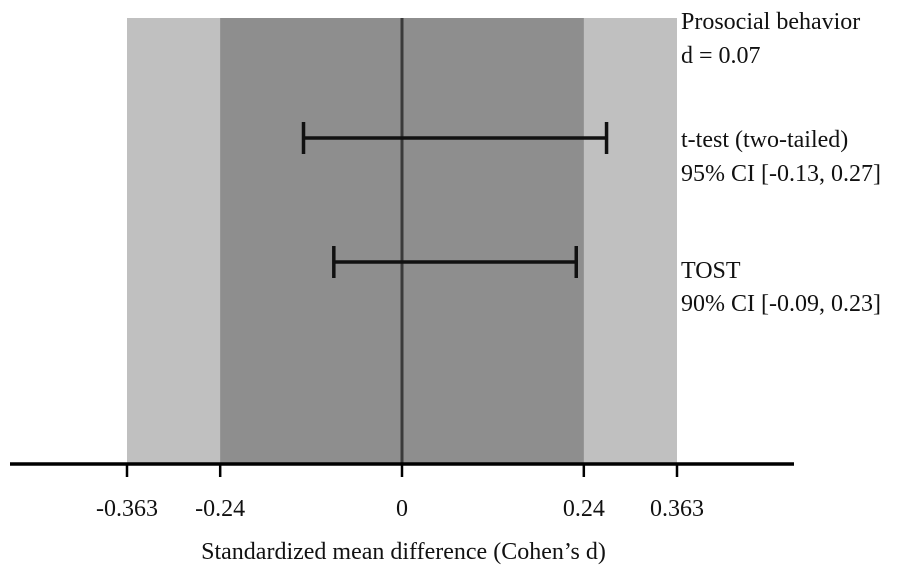 Image resolution: width=919 pixels, height=568 pixels. I want to click on x-axis-label: Standardized mean difference (Cohen’s d), so click(403, 552).